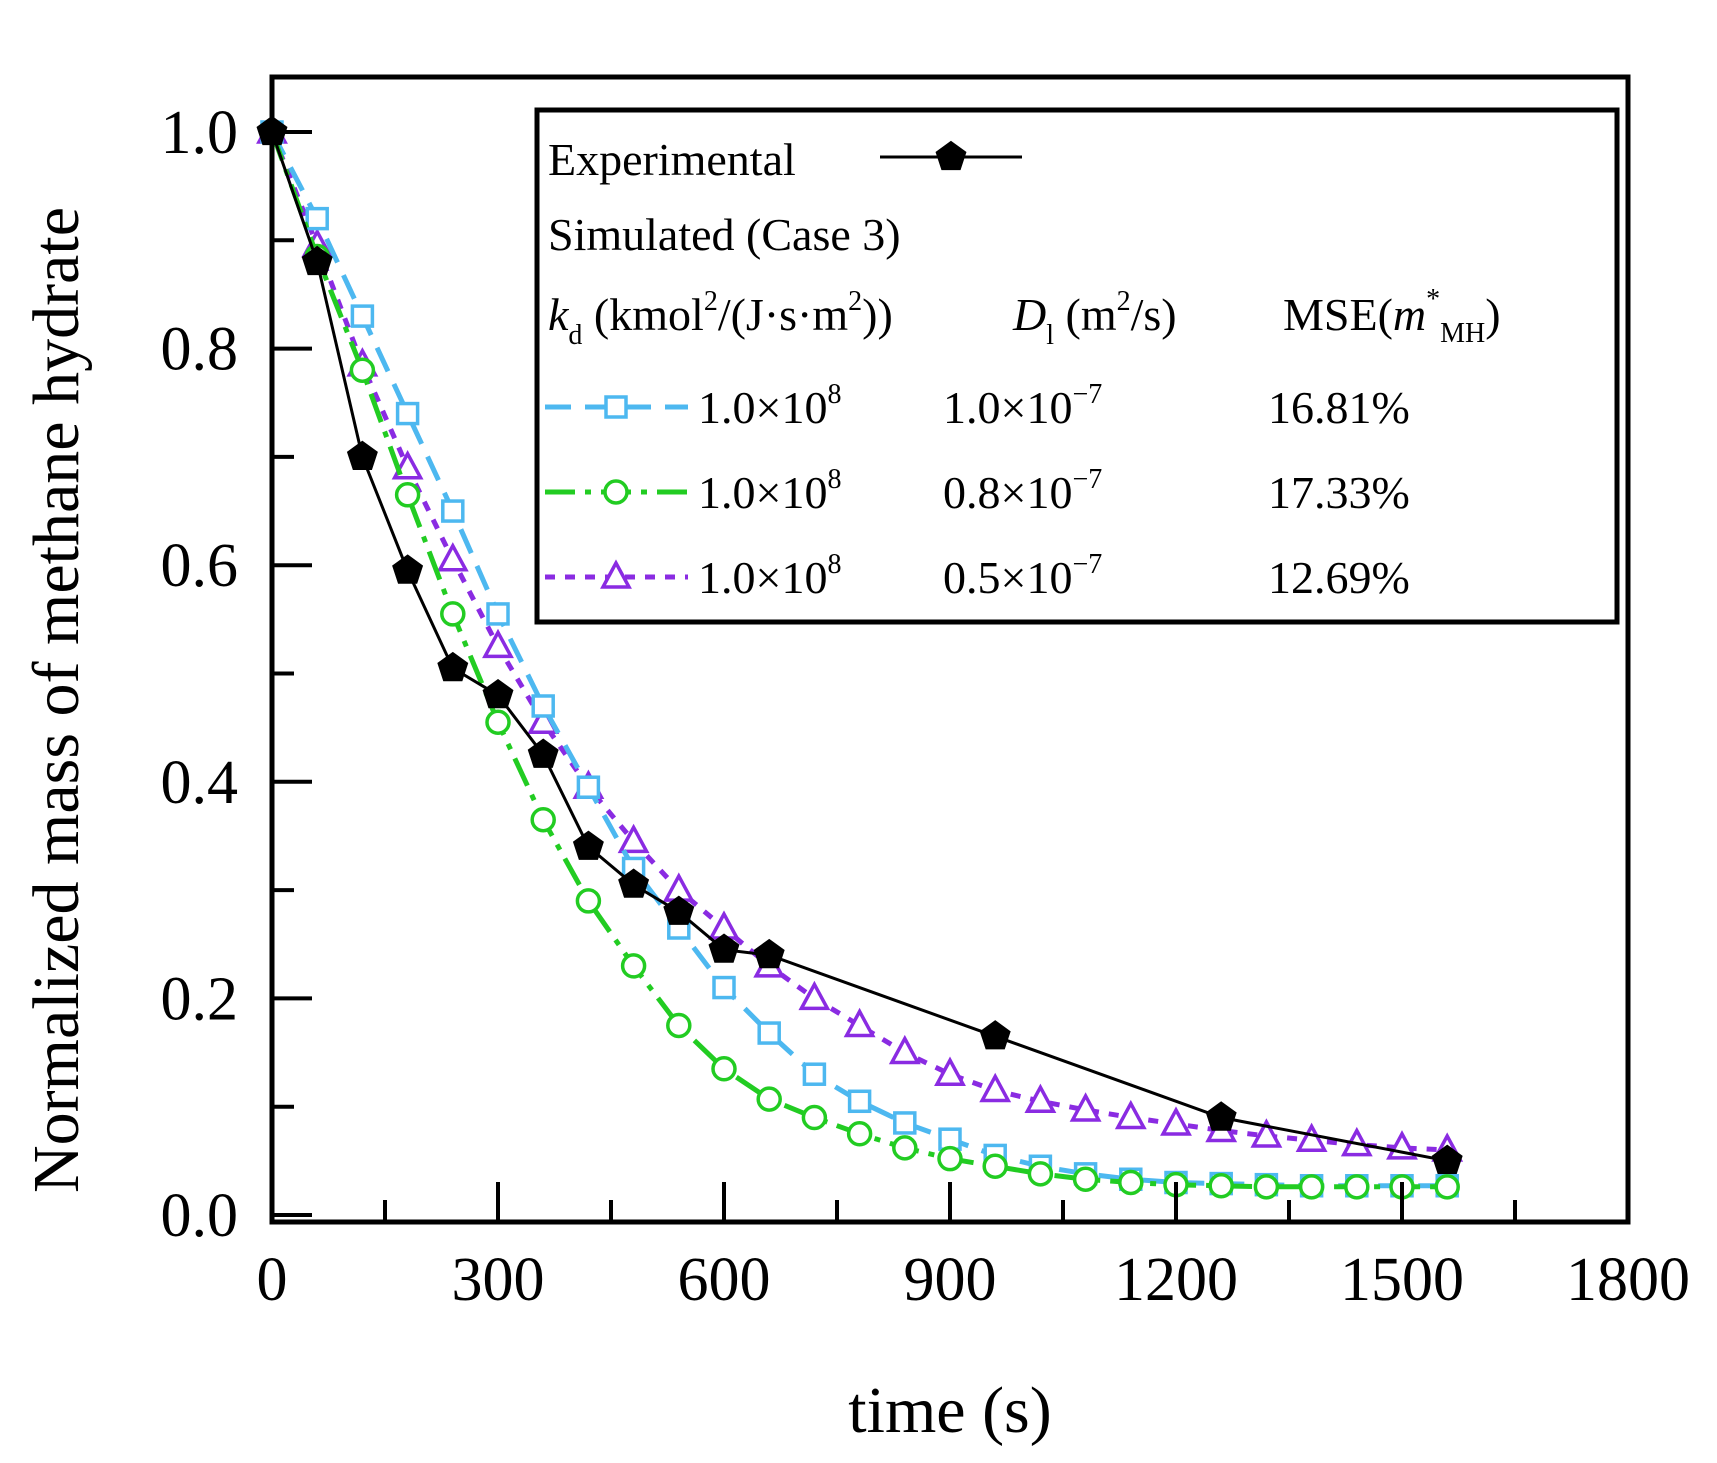 This screenshot has height=1463, width=1717. Describe the element at coordinates (1402, 1280) in the screenshot. I see `x-tick-label: 1500` at that location.